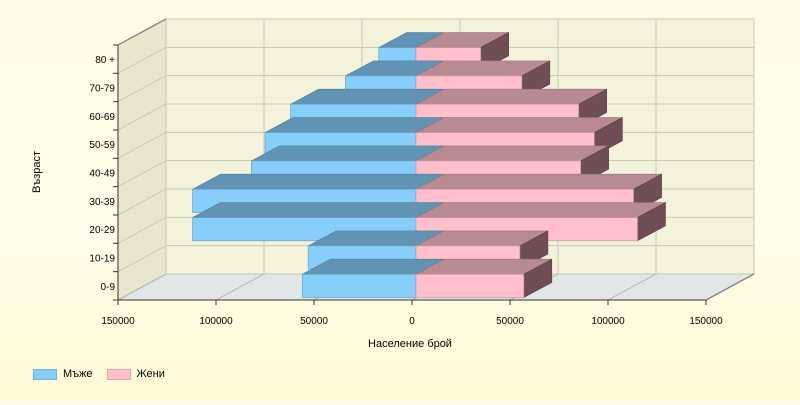  What do you see at coordinates (102, 145) in the screenshot?
I see `y-tick-label: 50-59` at bounding box center [102, 145].